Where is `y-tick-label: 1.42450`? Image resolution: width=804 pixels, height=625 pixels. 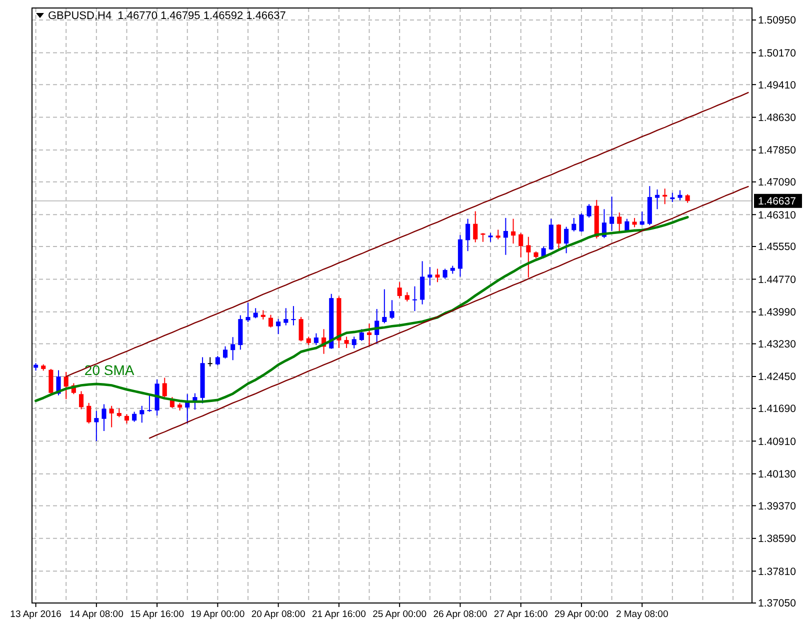
y-tick-label: 1.42450 is located at coordinates (777, 377).